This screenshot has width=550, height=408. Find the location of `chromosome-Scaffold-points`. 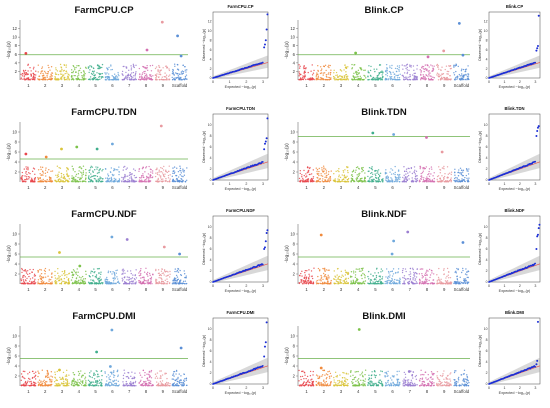

chromosome-Scaffold-points is located at coordinates (461, 175).